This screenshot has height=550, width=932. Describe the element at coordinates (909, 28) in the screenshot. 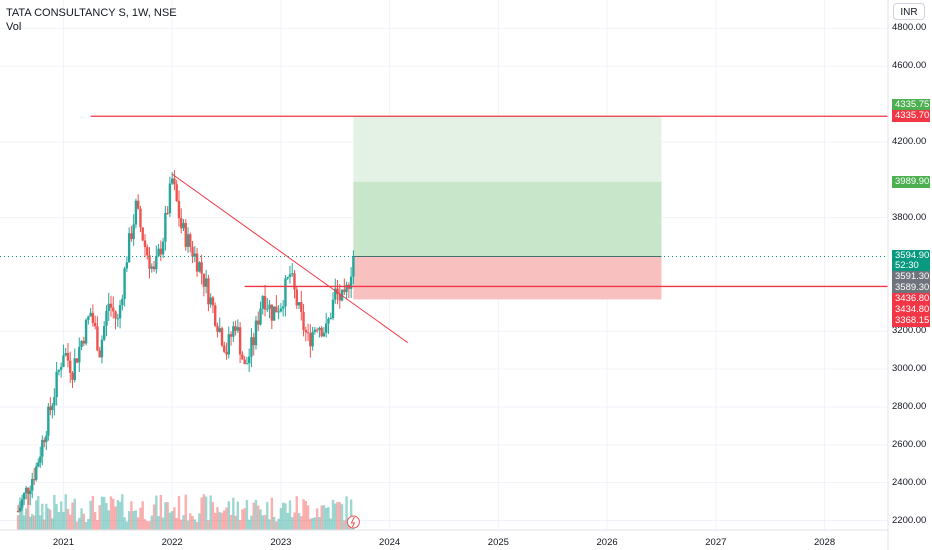

I see `price-axis-label: 4800.00` at that location.